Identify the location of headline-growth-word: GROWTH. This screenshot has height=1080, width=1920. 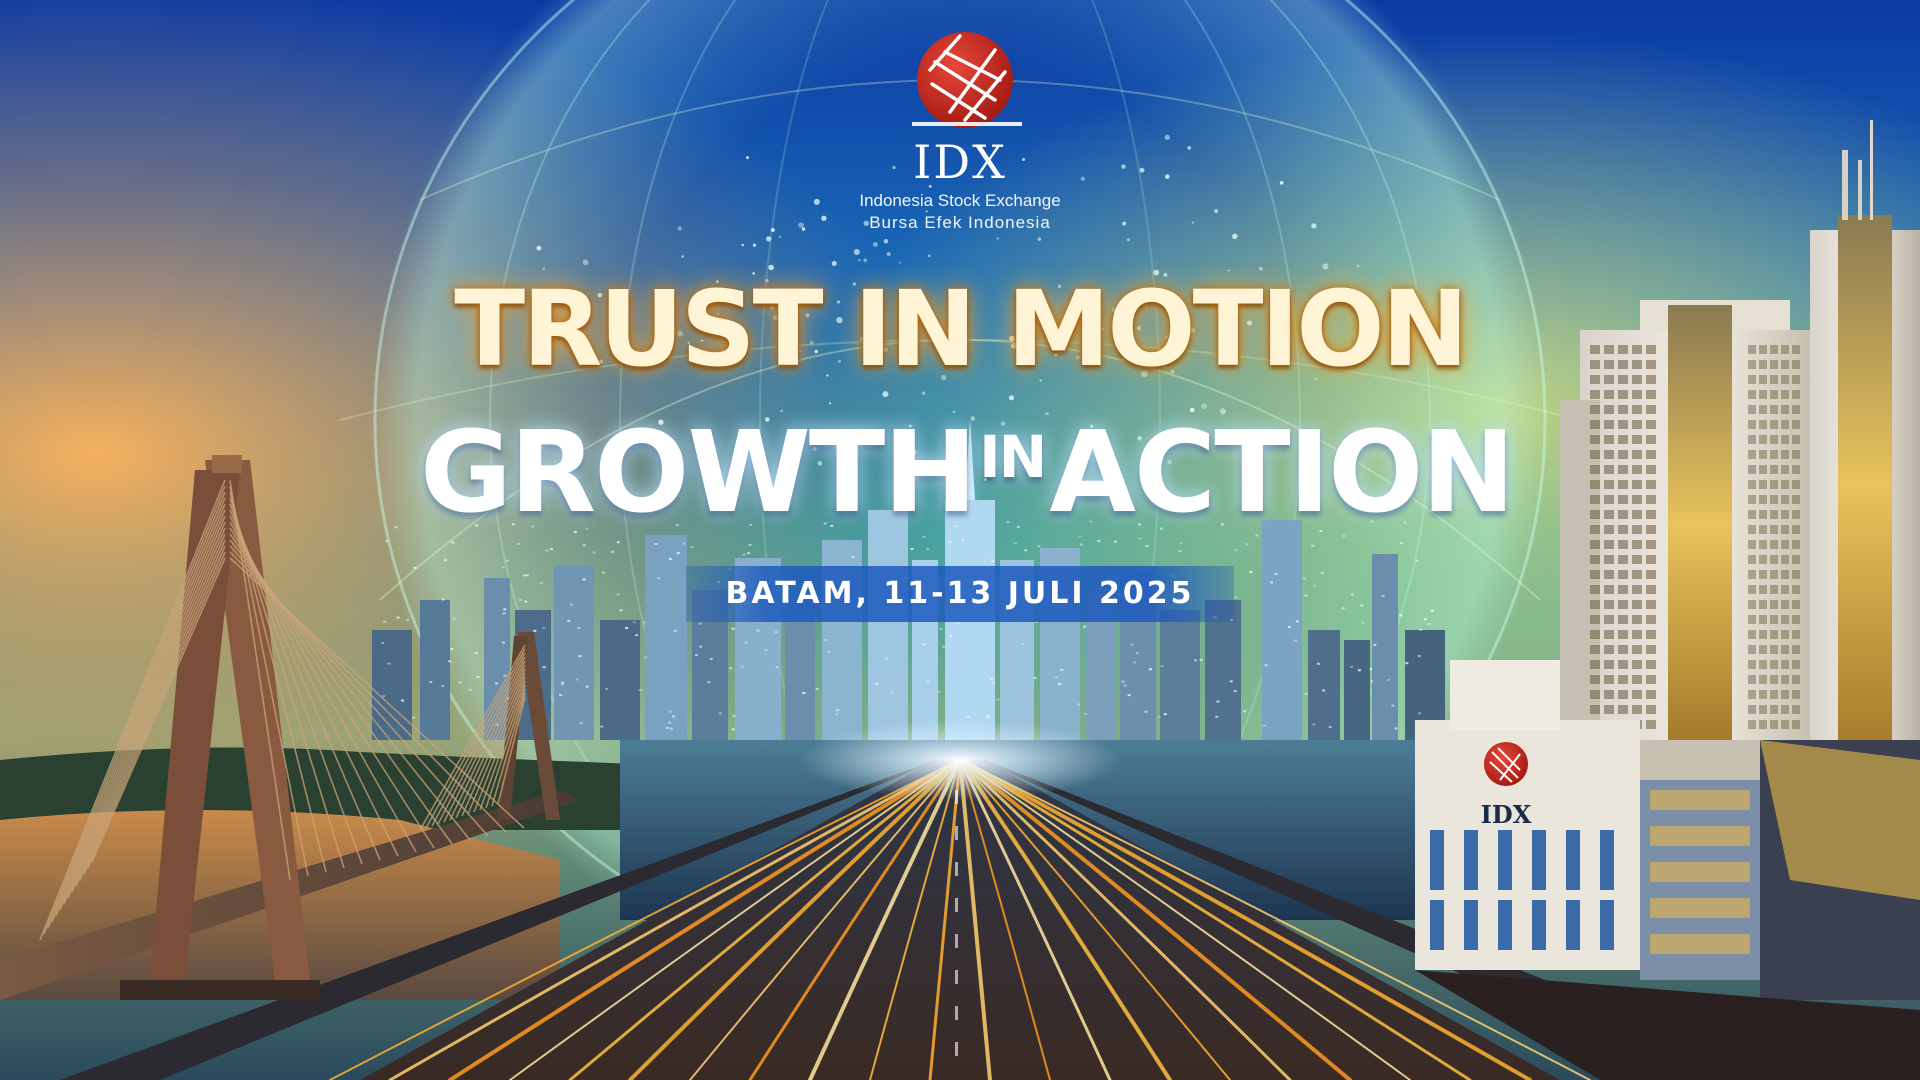
(698, 473).